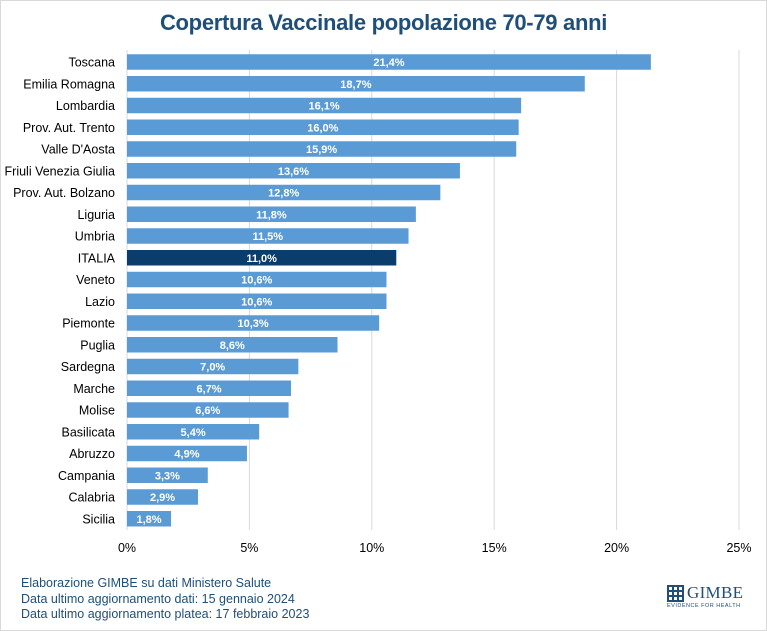 The image size is (767, 631). I want to click on bar-molise, so click(208, 410).